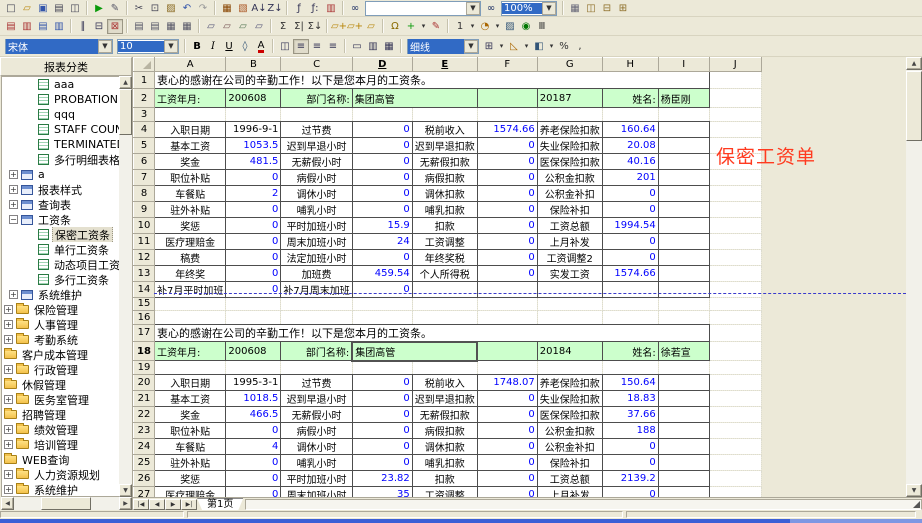 Image resolution: width=922 pixels, height=523 pixels. I want to click on cell: 实发工资, so click(569, 273).